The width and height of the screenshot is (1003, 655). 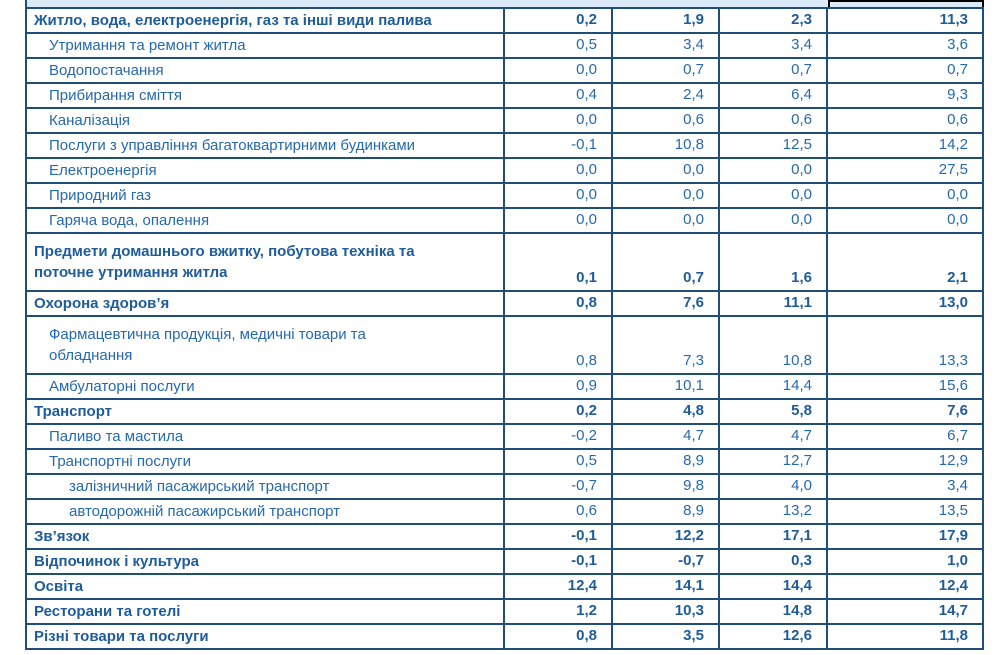 I want to click on category-label: Зв’язок, so click(x=62, y=536).